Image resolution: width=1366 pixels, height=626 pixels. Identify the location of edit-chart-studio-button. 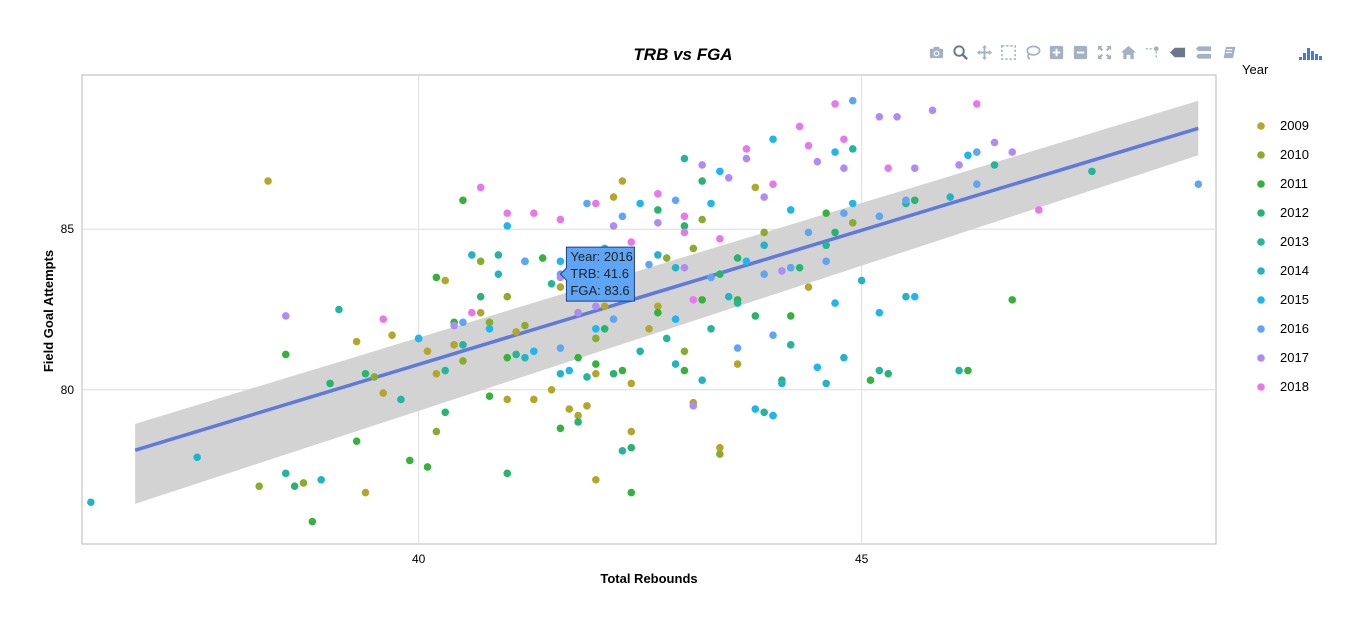
(1228, 52).